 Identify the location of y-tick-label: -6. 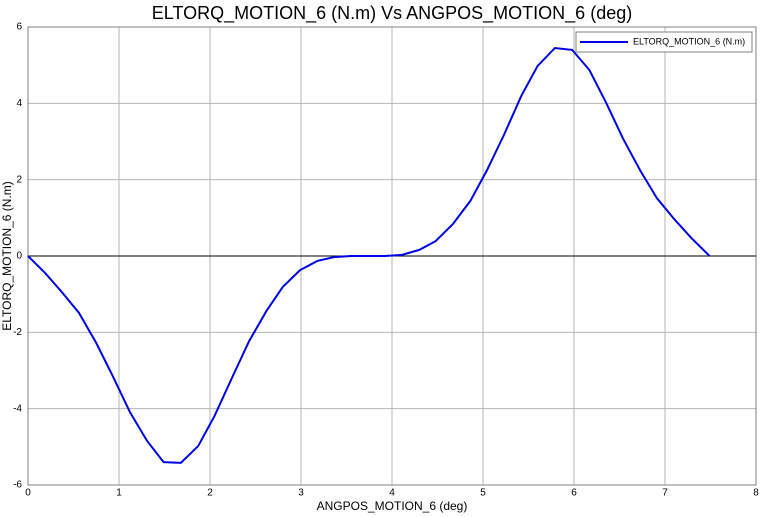
(17, 485).